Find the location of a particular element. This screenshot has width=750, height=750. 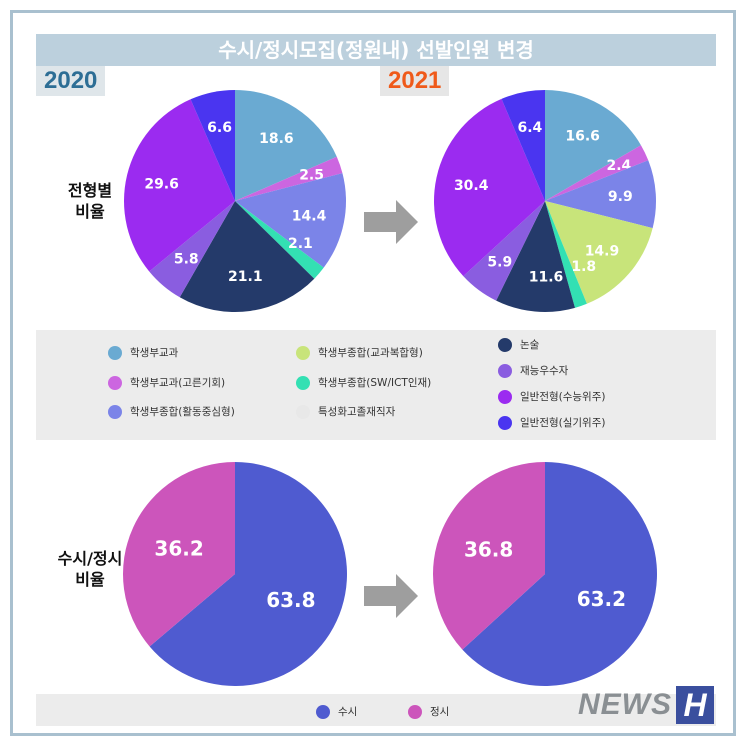

pie-2020-type: 18.62.514.42.121.15.829.66.6 is located at coordinates (234, 201).